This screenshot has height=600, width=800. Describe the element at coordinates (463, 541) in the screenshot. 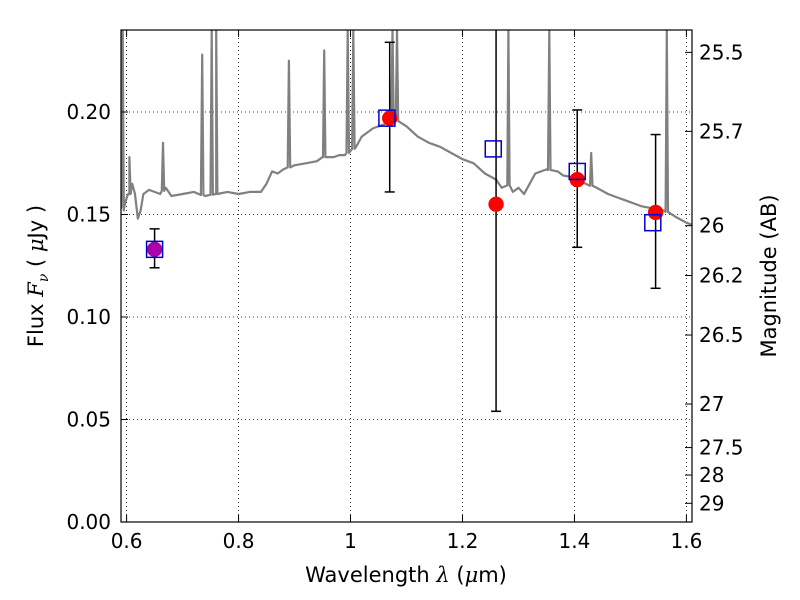

I see `x-tick-label: 1.2` at that location.